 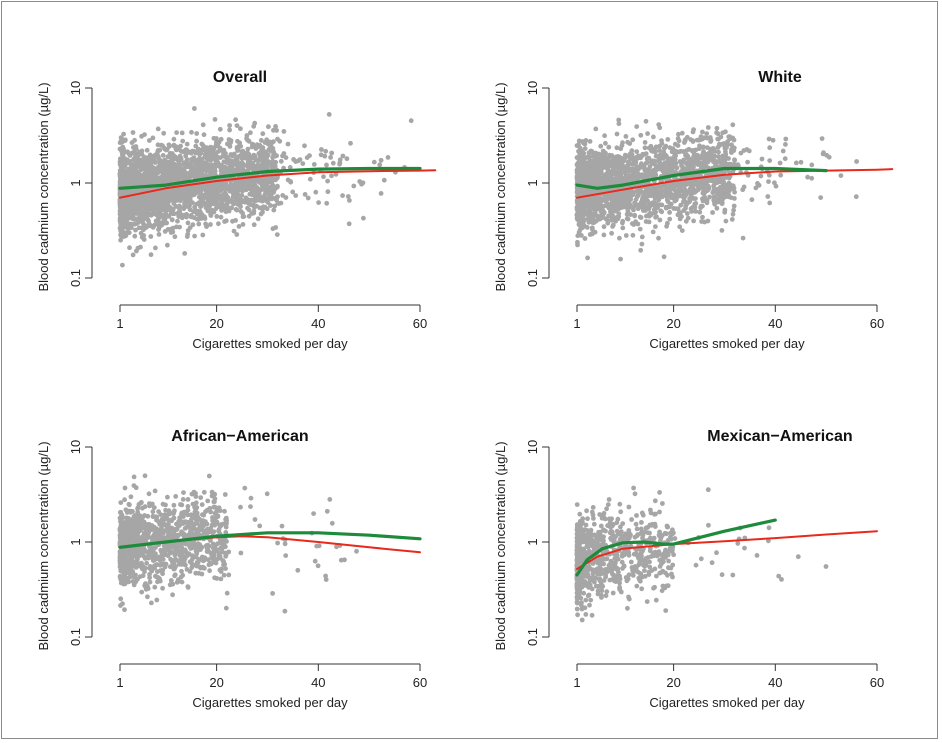 What do you see at coordinates (318, 323) in the screenshot?
I see `x-tick-label: 40` at bounding box center [318, 323].